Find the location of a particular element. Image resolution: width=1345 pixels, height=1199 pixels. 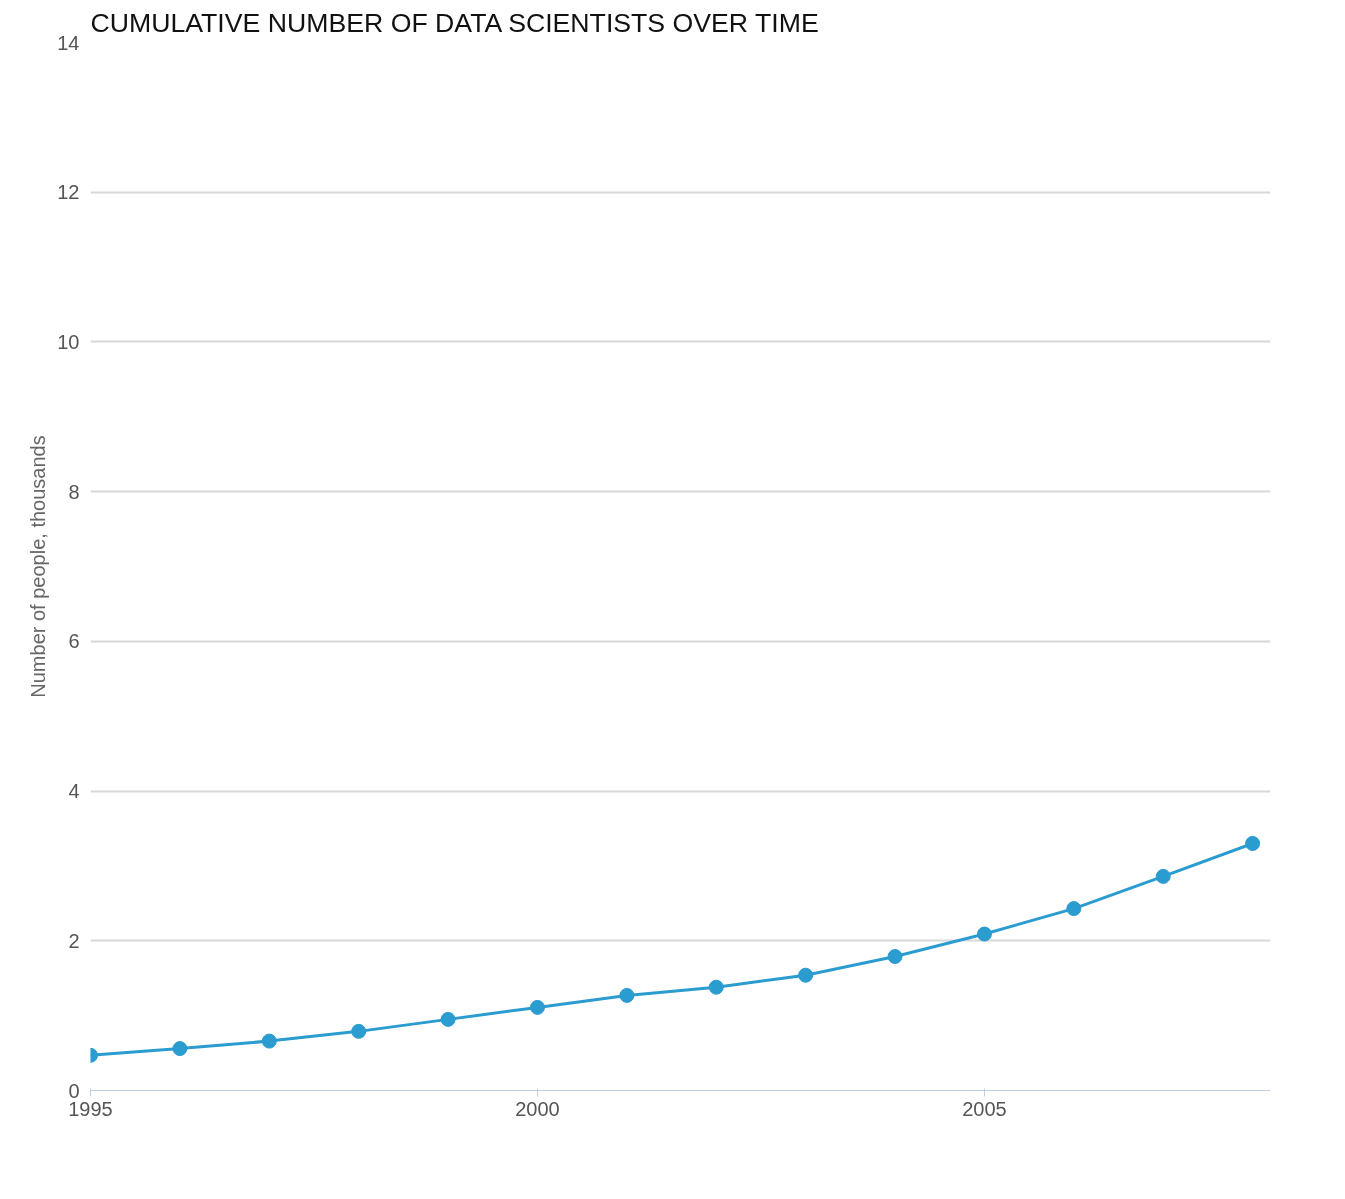

x-tick-label: 2000 is located at coordinates (537, 1108).